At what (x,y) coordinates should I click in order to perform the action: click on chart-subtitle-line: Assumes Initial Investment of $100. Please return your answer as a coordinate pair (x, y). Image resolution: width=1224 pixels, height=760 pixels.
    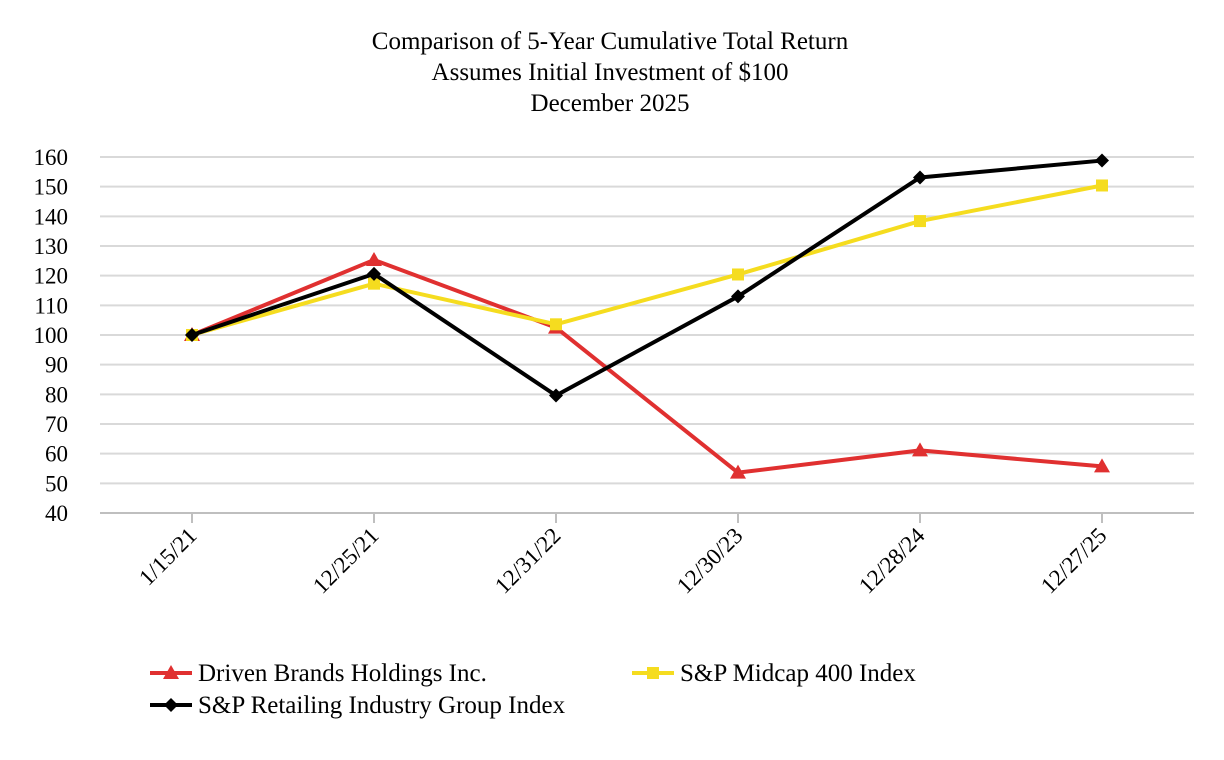
    Looking at the image, I should click on (610, 72).